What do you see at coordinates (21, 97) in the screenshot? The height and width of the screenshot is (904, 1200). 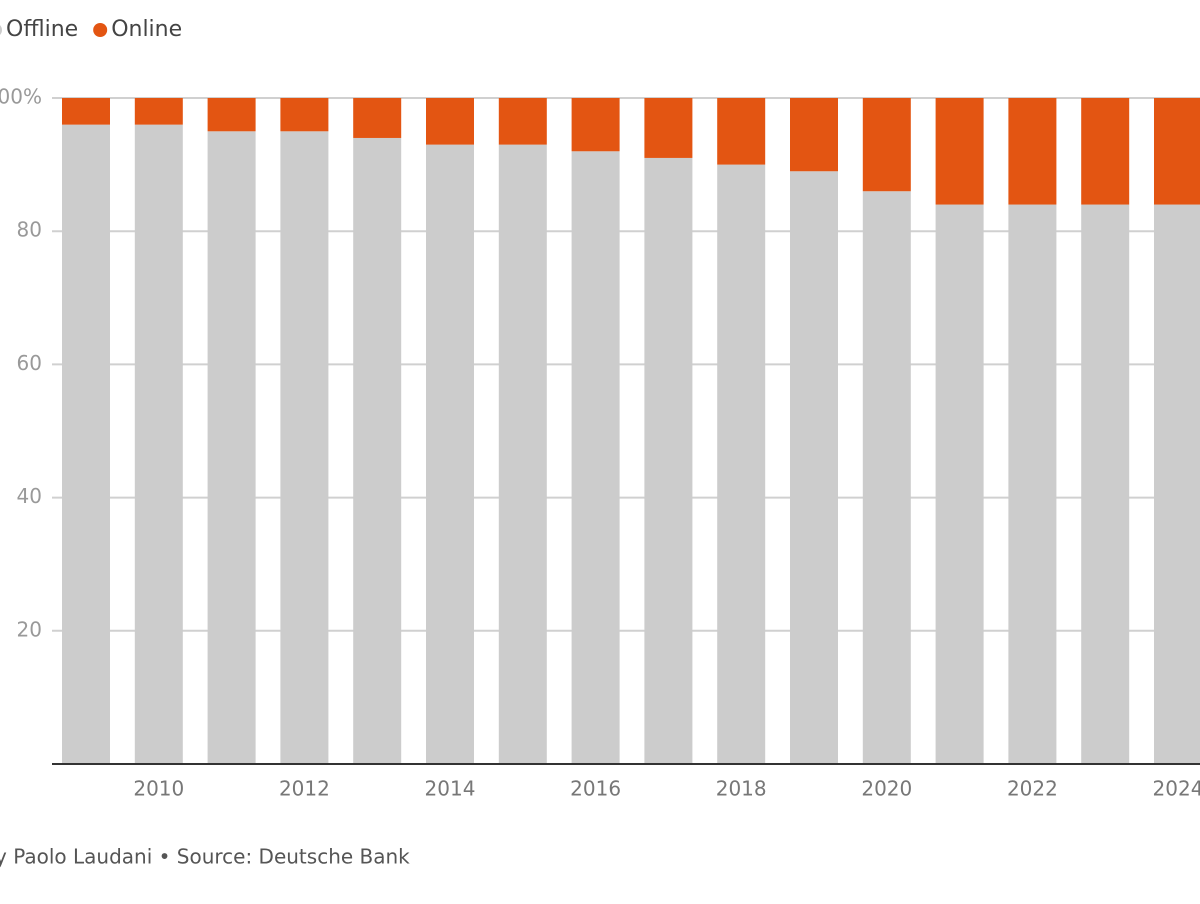 I see `y-tick-label: 100%` at bounding box center [21, 97].